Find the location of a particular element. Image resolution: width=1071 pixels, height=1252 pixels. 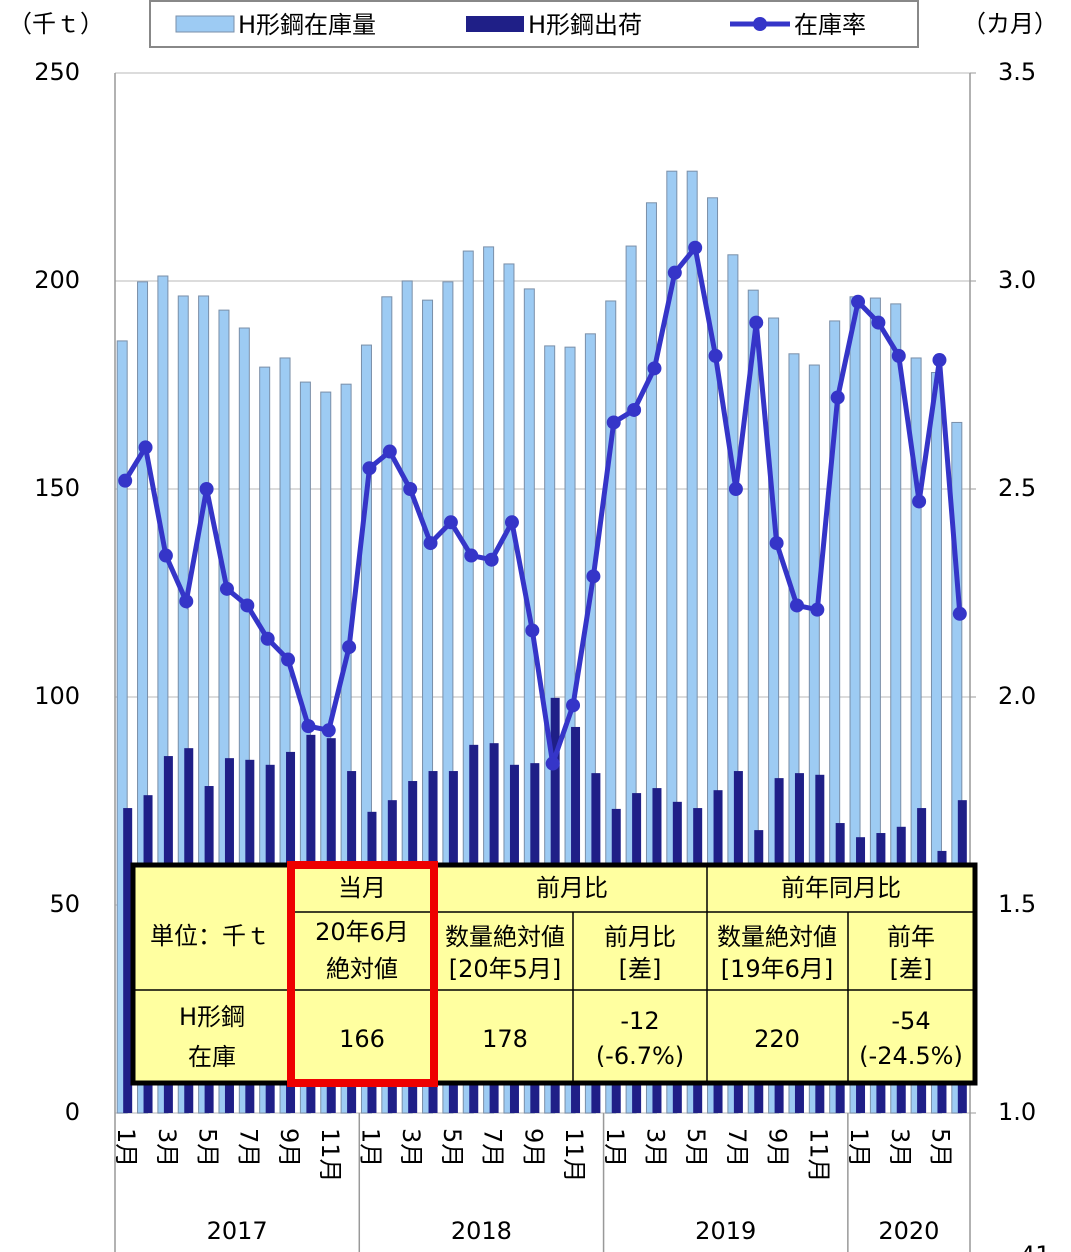

table-cell: (-6.7%) is located at coordinates (640, 1056).